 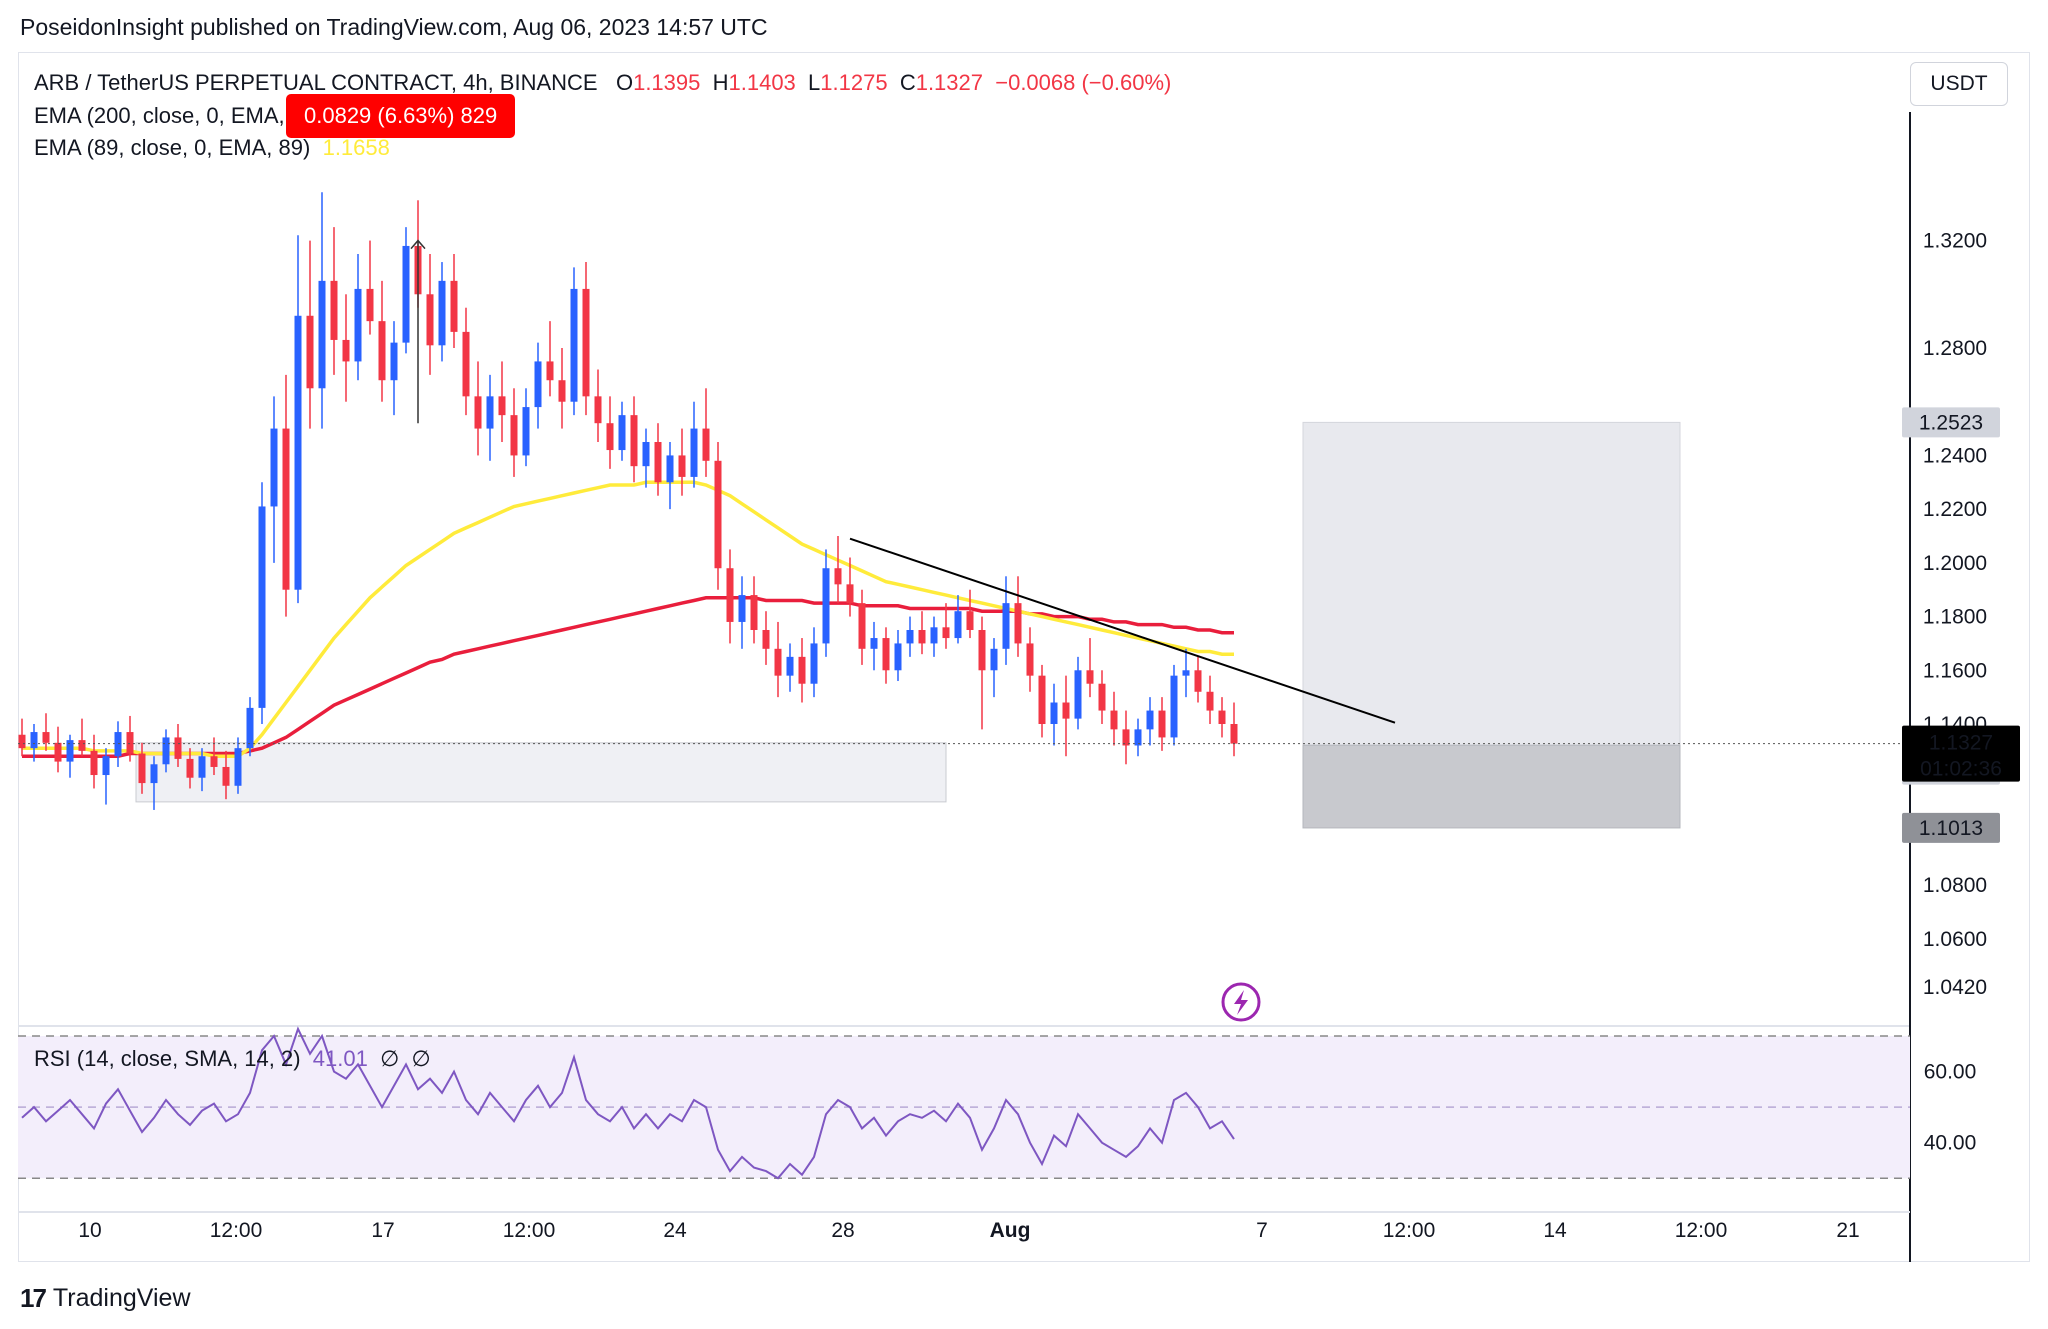 I want to click on range-box, so click(x=541, y=772).